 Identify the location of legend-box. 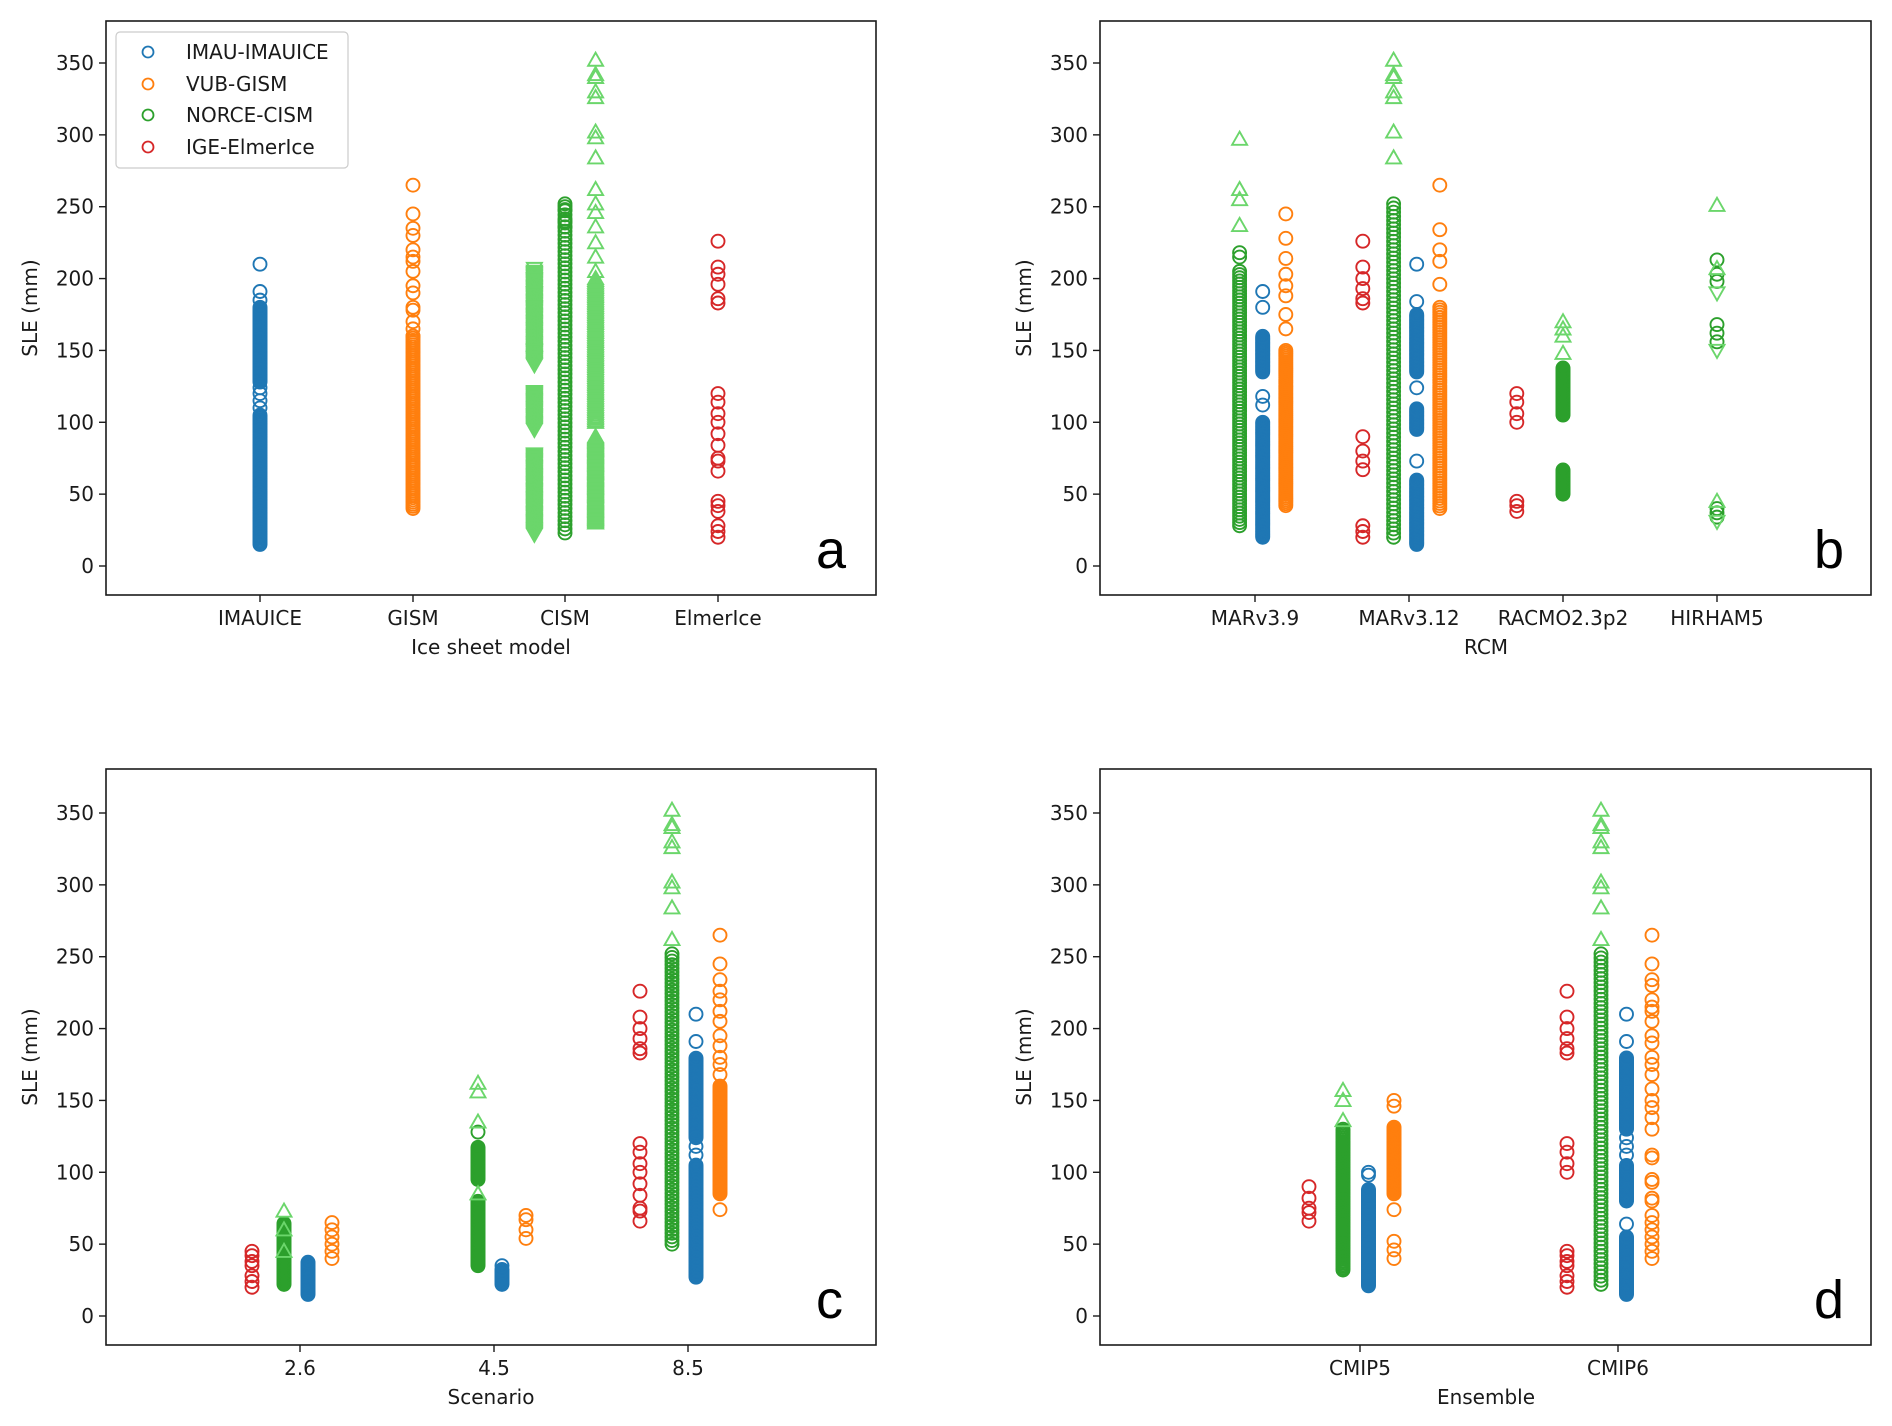
(232, 100).